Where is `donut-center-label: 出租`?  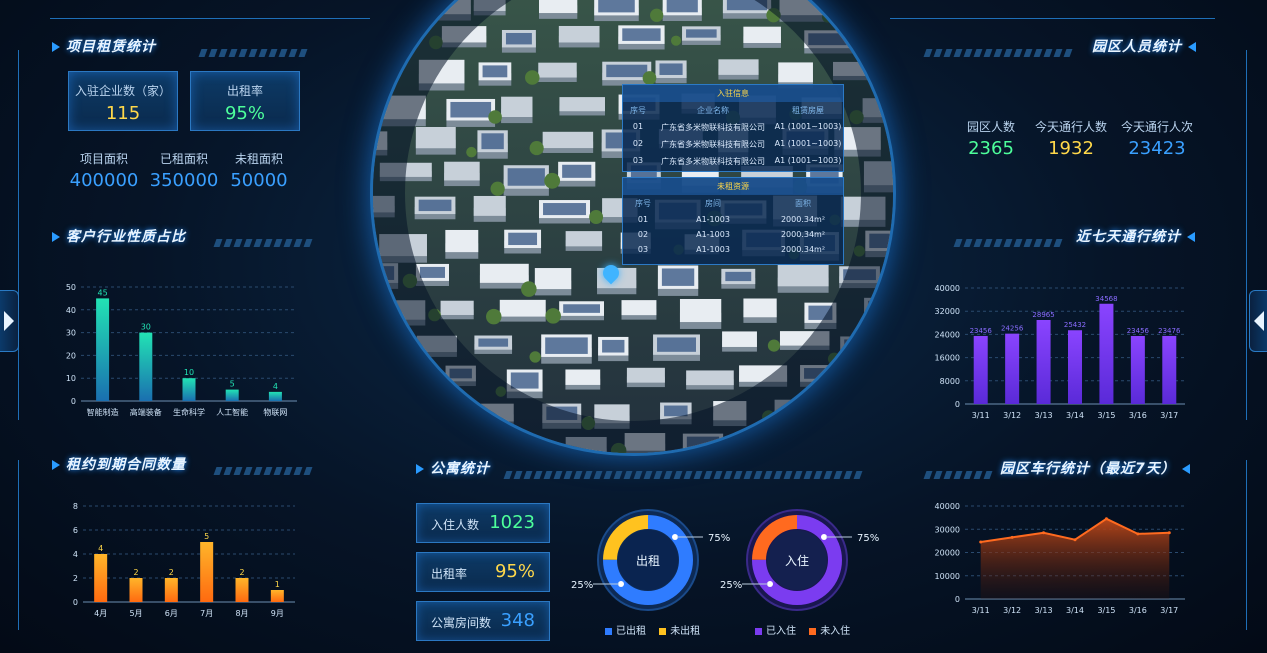 donut-center-label: 出租 is located at coordinates (648, 561).